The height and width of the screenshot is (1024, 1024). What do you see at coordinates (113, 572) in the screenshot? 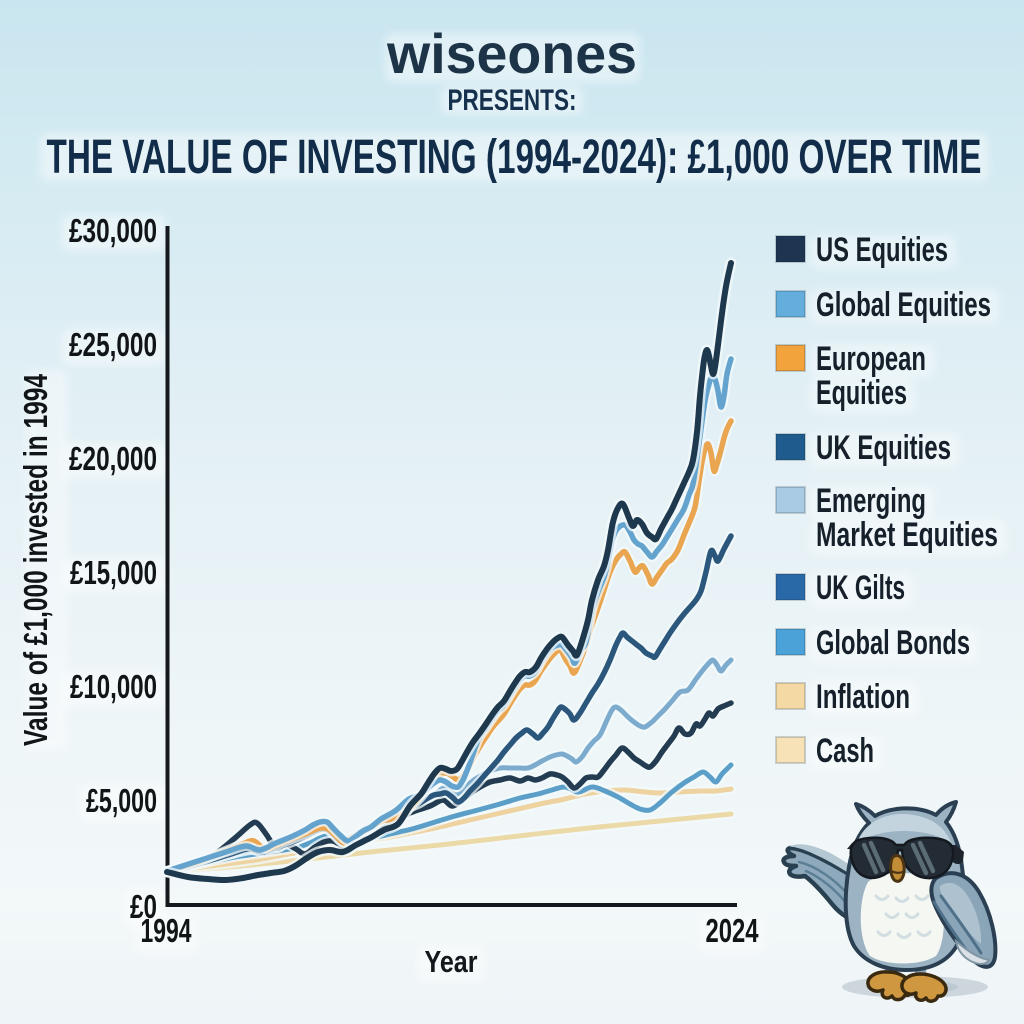
I see `svg-text: £15,000` at bounding box center [113, 572].